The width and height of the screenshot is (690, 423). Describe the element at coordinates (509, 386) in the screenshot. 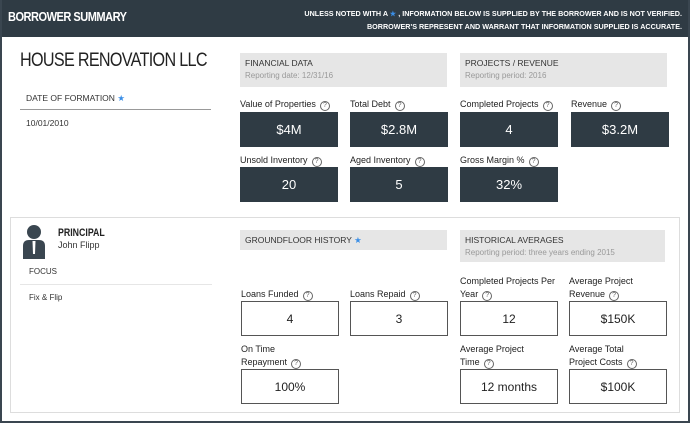

I see `average-project-time: 12 months` at that location.